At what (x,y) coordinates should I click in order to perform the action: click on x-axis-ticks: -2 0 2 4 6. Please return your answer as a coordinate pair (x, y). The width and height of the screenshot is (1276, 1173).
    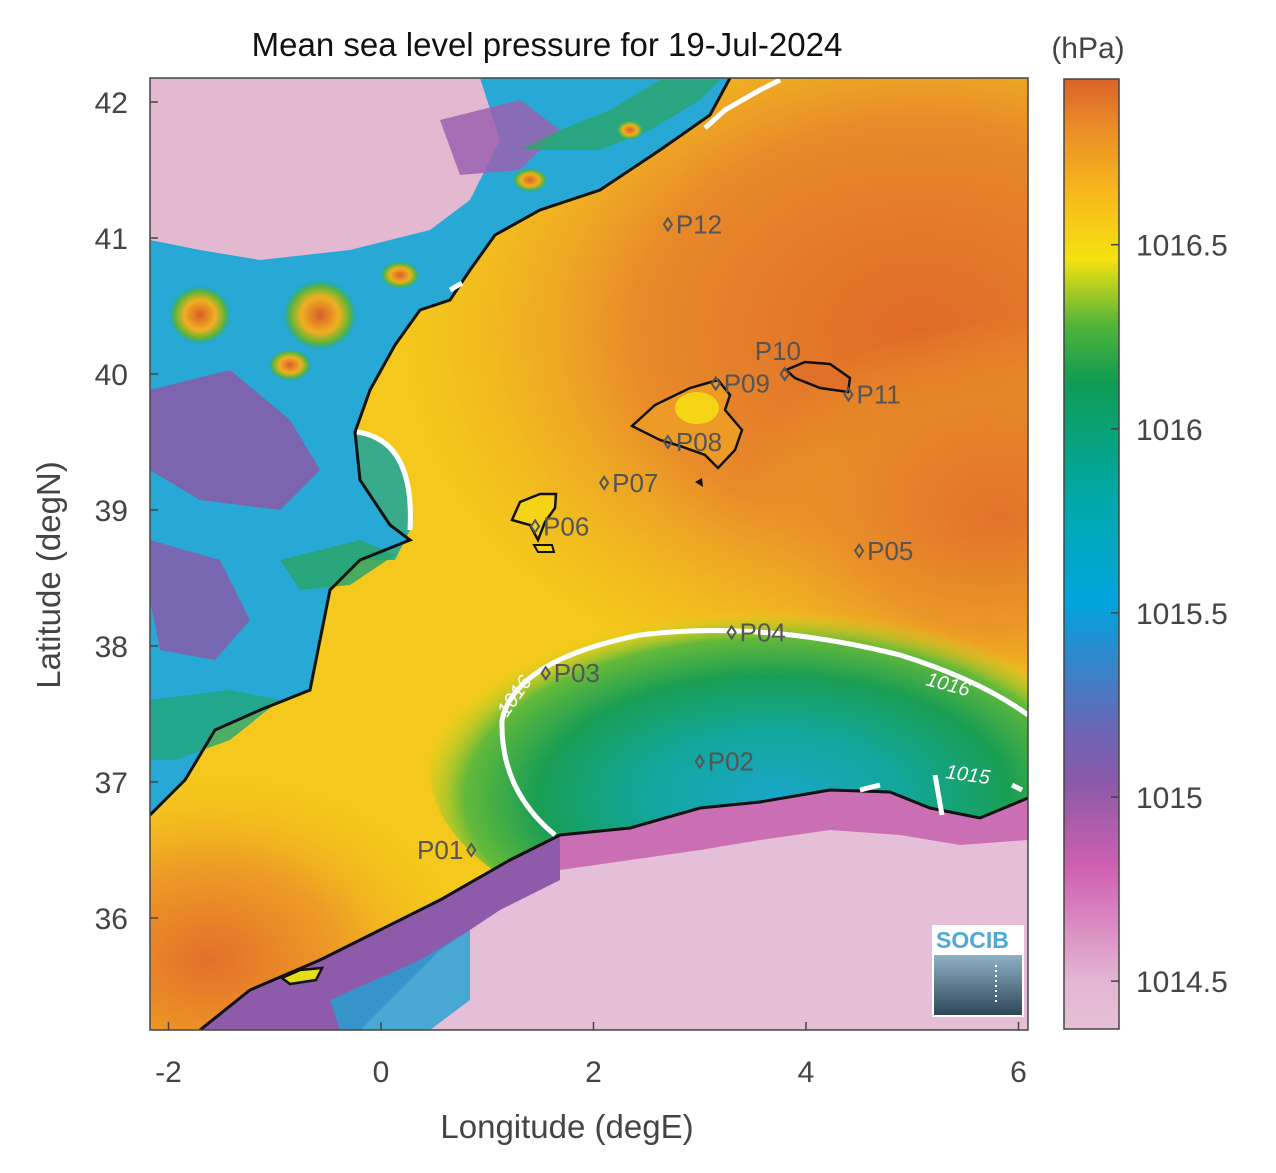
    Looking at the image, I should click on (591, 1055).